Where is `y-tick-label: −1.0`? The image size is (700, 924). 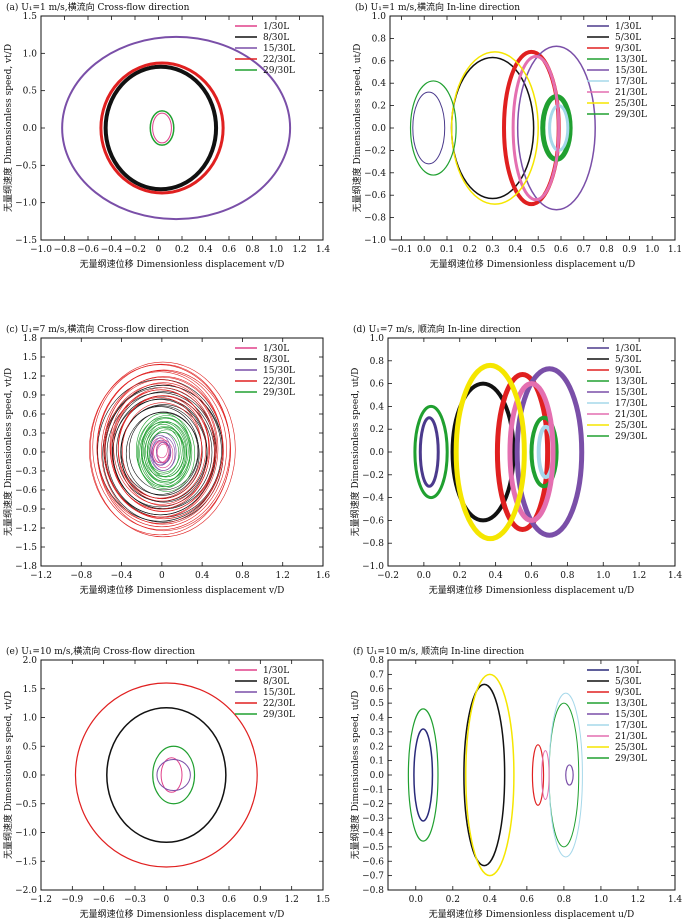 y-tick-label: −1.0 is located at coordinates (26, 834).